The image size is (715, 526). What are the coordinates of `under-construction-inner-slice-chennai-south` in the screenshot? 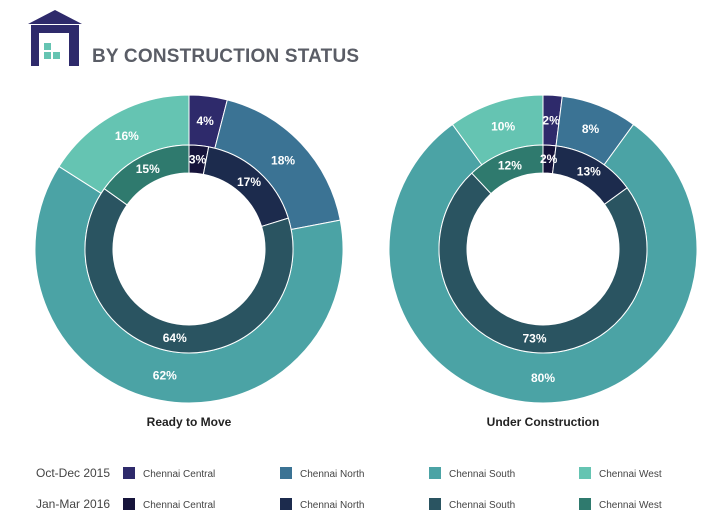 It's located at (543, 263).